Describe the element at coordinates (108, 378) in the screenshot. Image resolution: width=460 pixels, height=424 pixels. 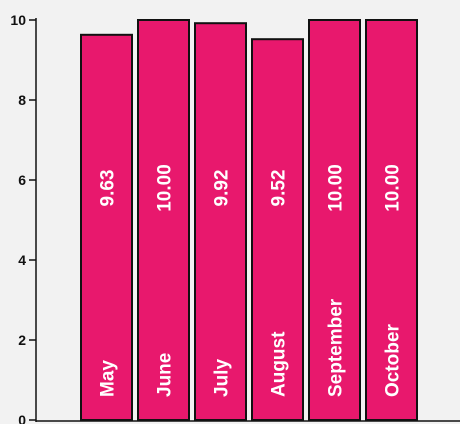
I see `bar-category-label: May` at that location.